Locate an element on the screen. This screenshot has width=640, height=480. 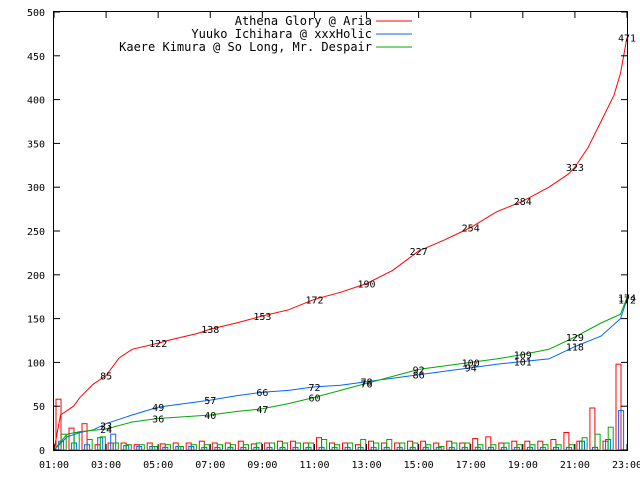
y-tick-label-7: 350 is located at coordinates (36, 144).